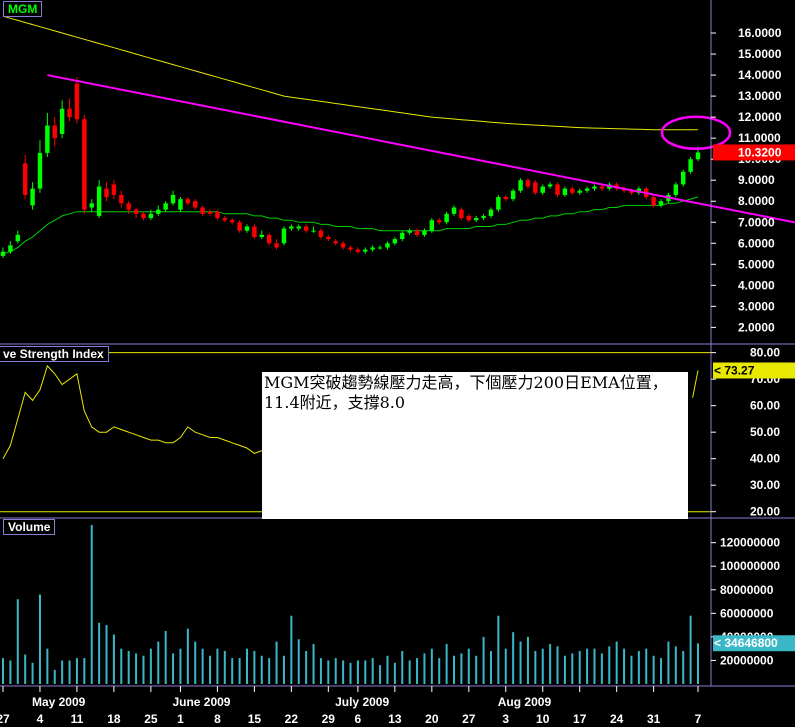 The width and height of the screenshot is (795, 727). What do you see at coordinates (765, 406) in the screenshot?
I see `rsi-tick-label: 60.00` at bounding box center [765, 406].